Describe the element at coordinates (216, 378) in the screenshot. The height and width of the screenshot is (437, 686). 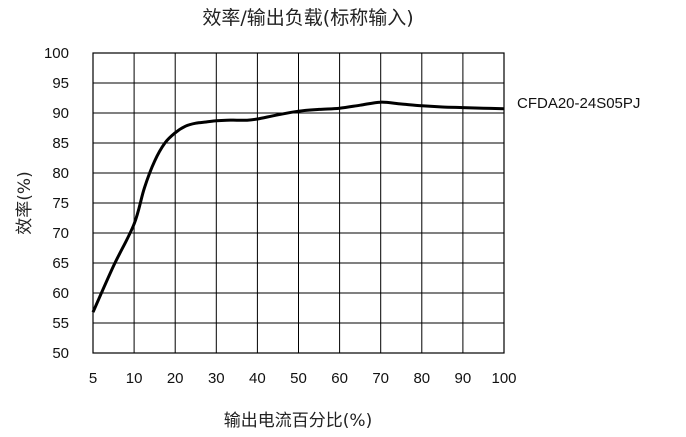
I see `x-tick-label: 30` at that location.